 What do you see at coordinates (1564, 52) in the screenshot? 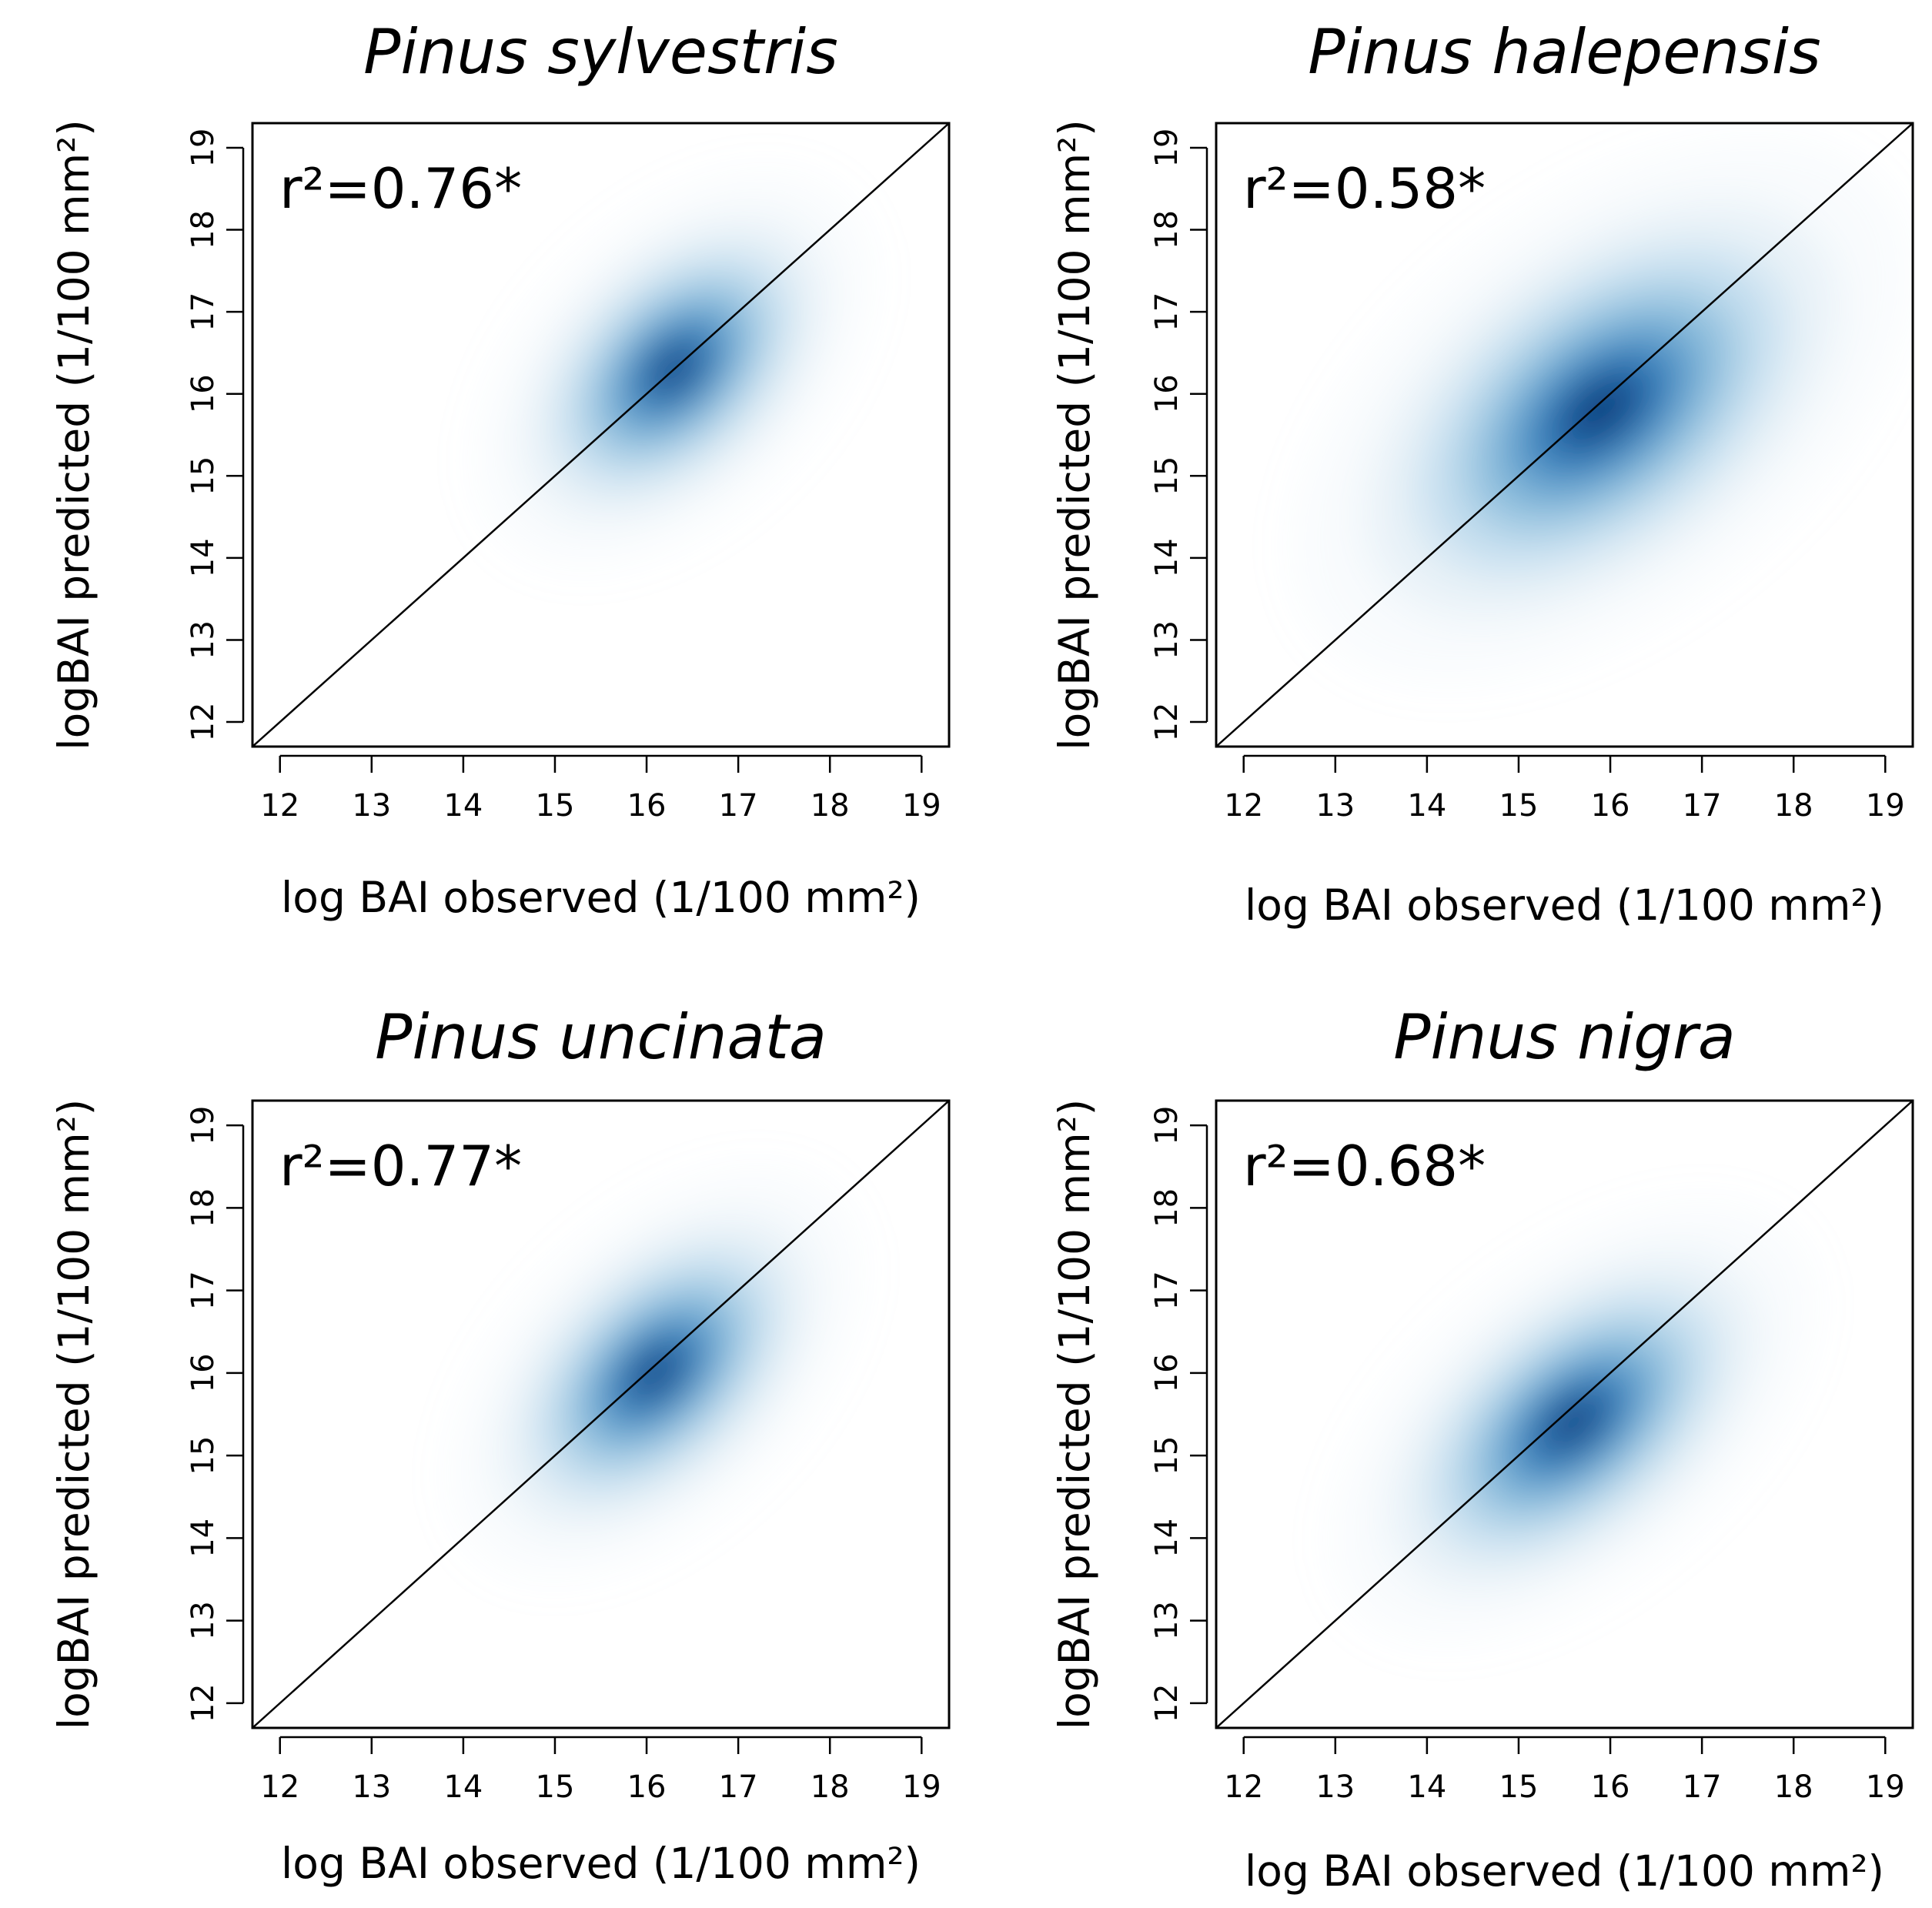
I see `chart-title: Pinus halepensis` at bounding box center [1564, 52].